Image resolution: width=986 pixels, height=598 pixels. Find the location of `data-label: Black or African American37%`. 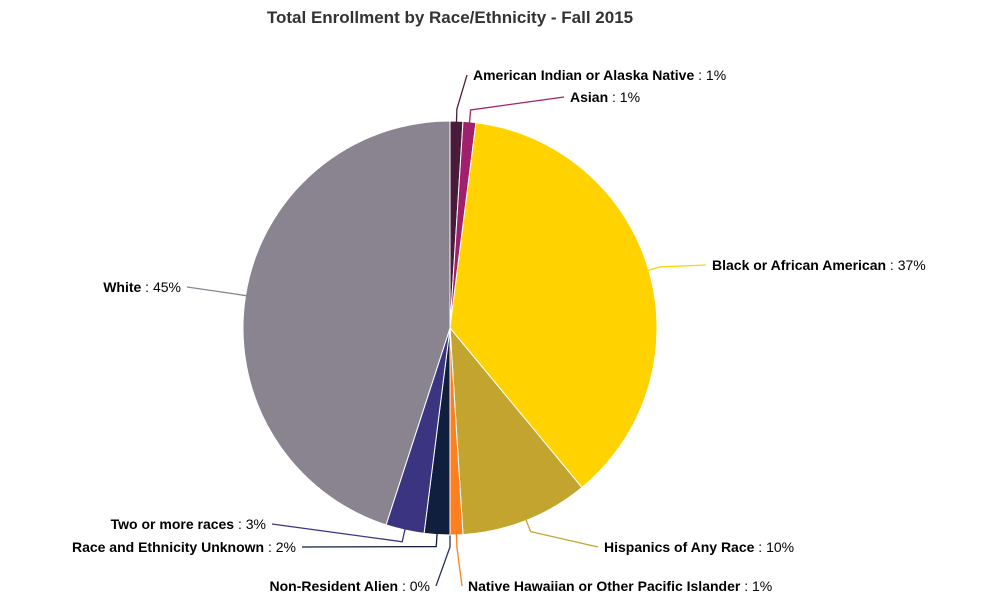

data-label: Black or African American37% is located at coordinates (819, 265).